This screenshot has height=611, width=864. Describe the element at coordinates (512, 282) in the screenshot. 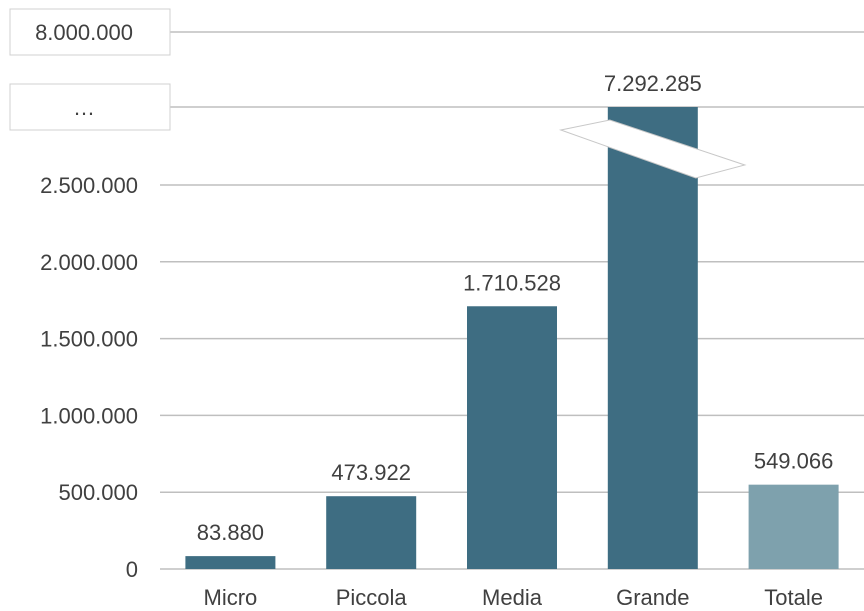

I see `data-label: 1.710.528` at that location.